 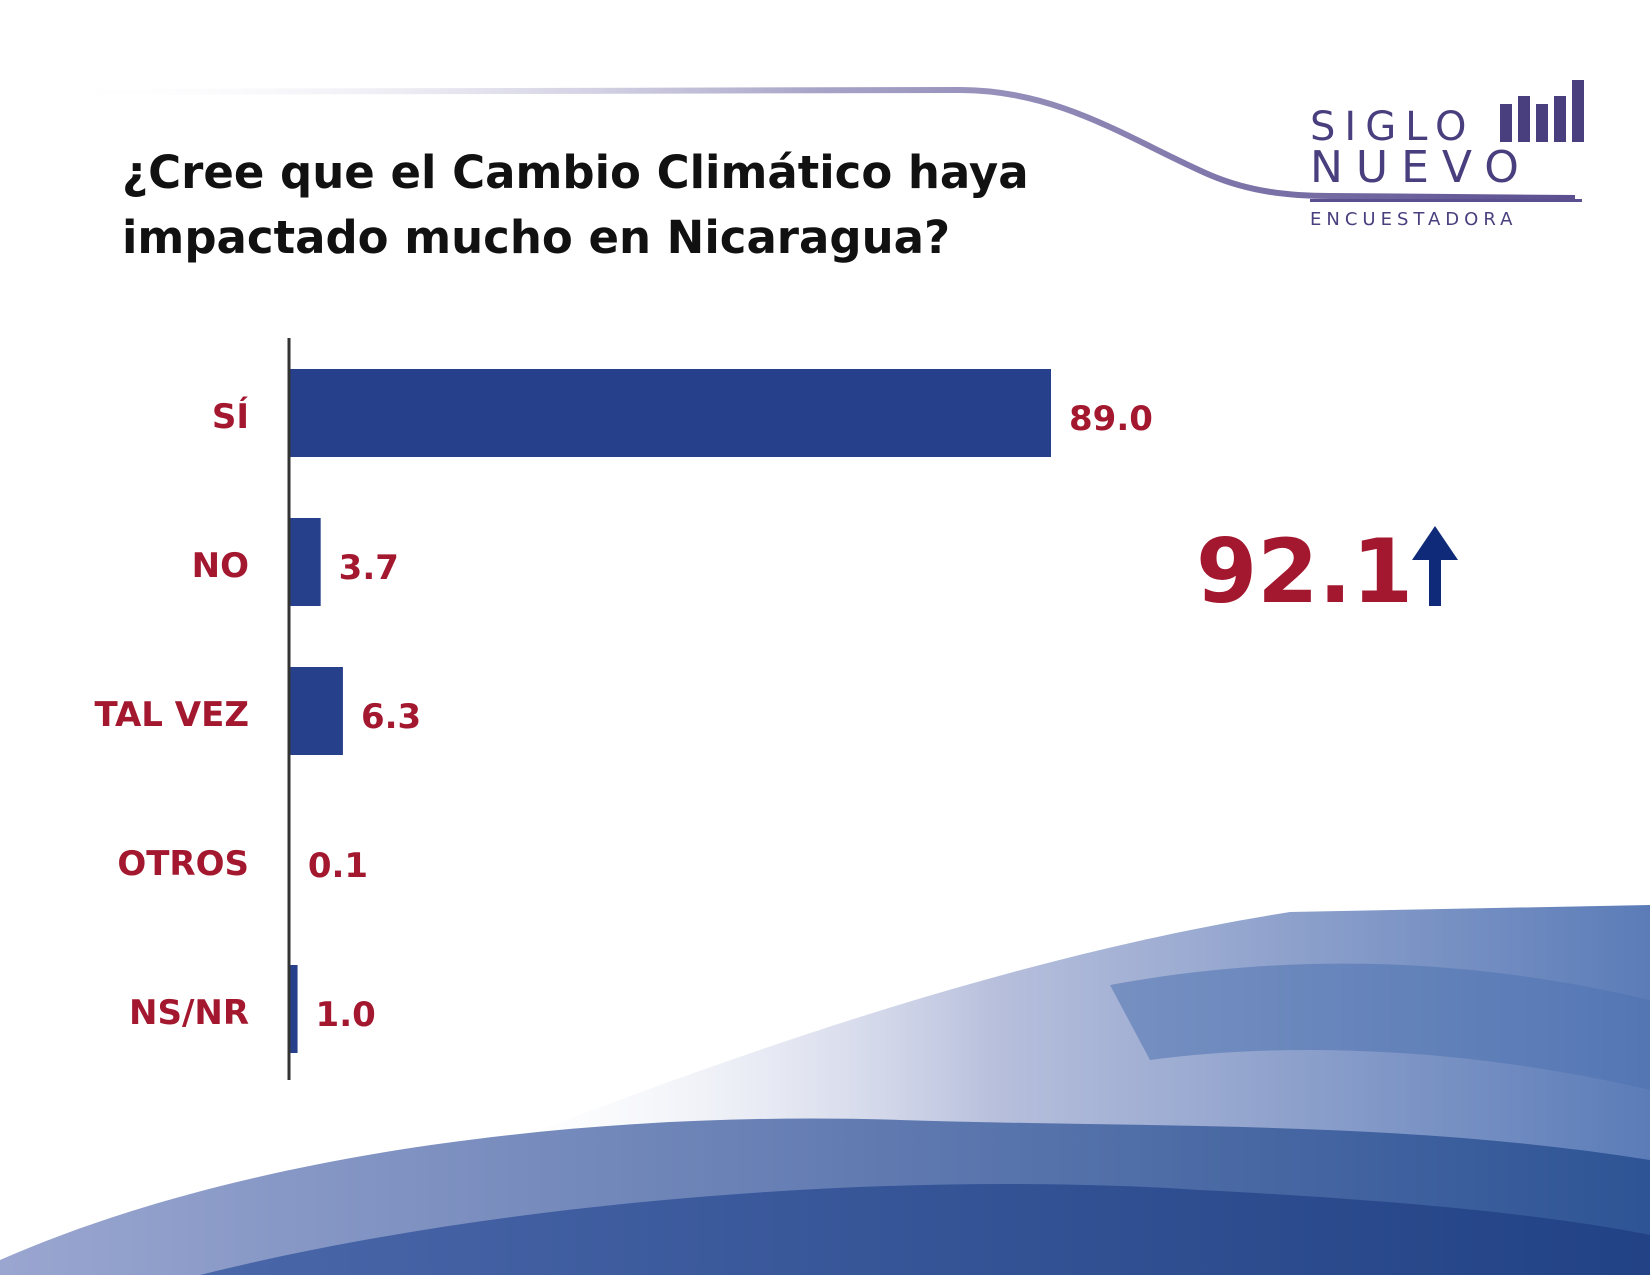 I want to click on header-swoosh, so click(x=812, y=143).